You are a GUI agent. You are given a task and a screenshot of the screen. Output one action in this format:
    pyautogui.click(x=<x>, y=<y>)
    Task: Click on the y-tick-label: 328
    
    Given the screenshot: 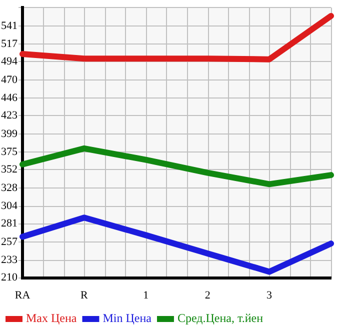 What is the action you would take?
    pyautogui.click(x=9, y=188)
    